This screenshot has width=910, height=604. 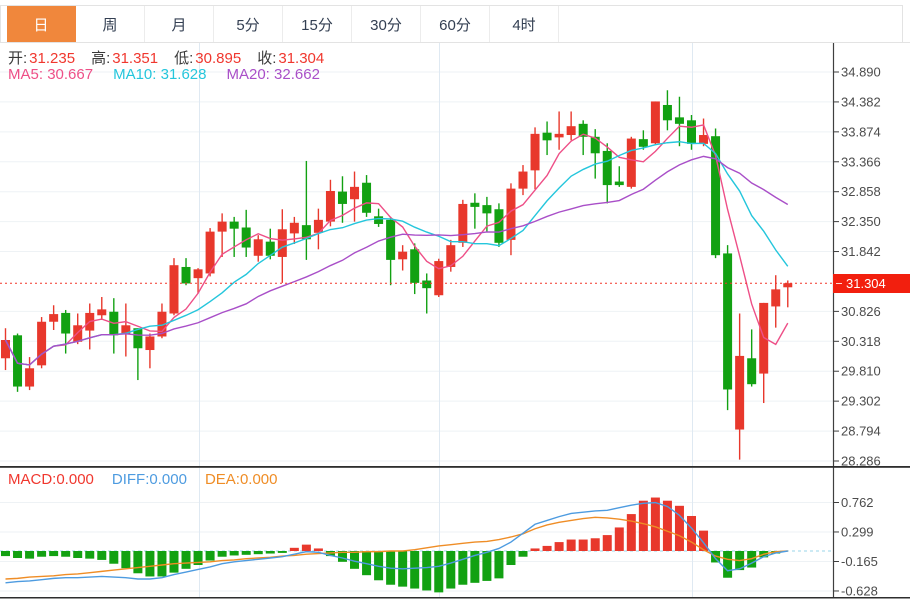 I want to click on open-quote: 开: 31.235, so click(x=42, y=58).